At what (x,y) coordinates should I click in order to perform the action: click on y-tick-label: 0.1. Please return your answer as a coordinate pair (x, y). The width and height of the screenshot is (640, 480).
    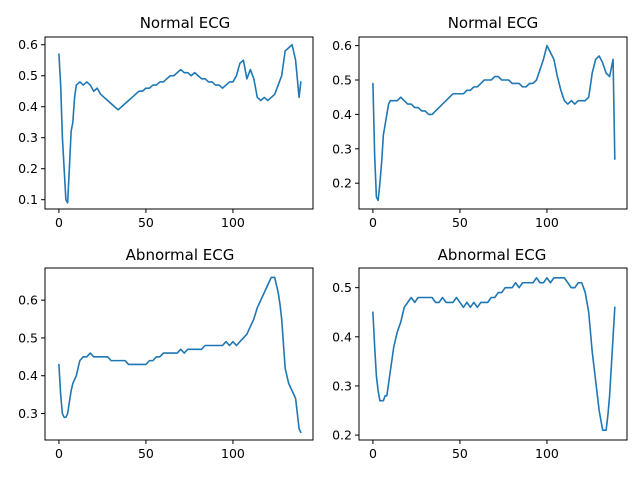
    Looking at the image, I should click on (28, 199).